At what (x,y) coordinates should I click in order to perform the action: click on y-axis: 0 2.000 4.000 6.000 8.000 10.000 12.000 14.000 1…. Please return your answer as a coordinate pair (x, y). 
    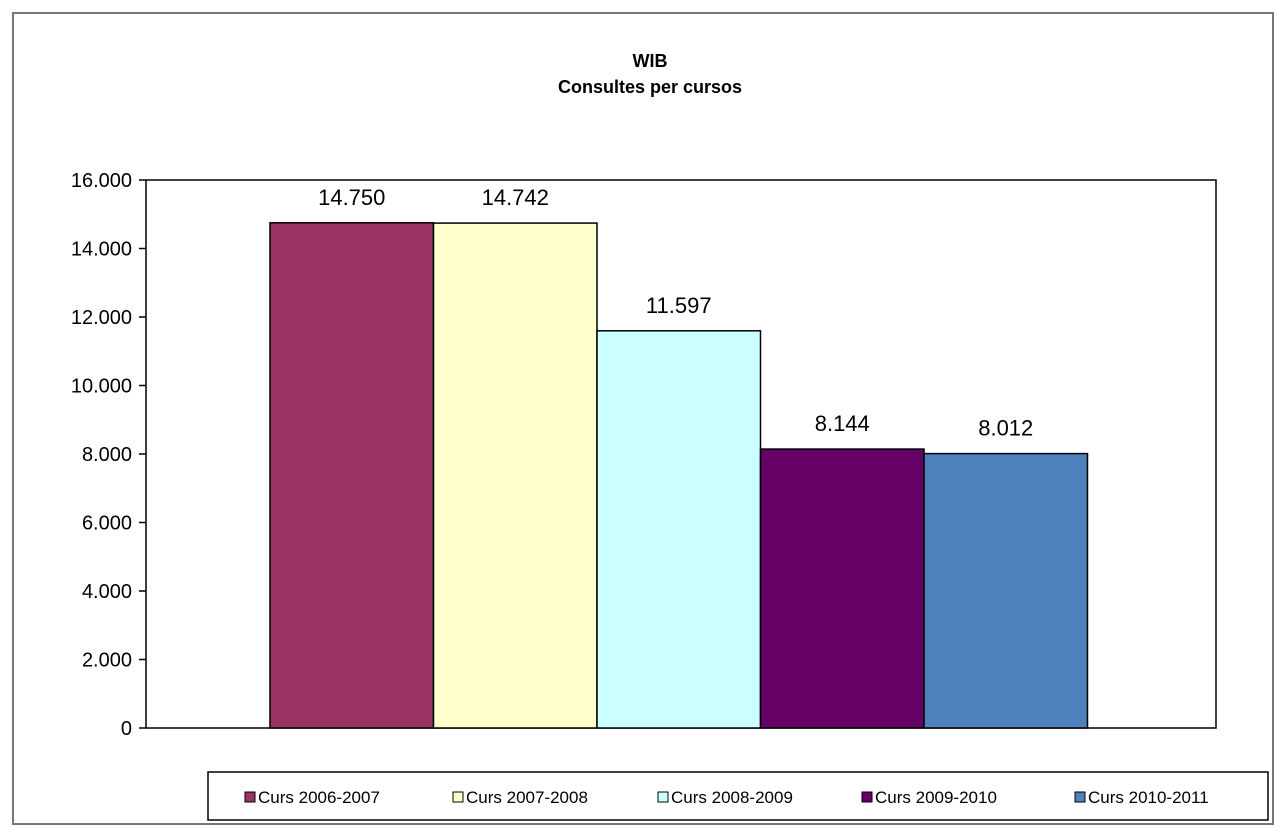
    Looking at the image, I should click on (108, 455).